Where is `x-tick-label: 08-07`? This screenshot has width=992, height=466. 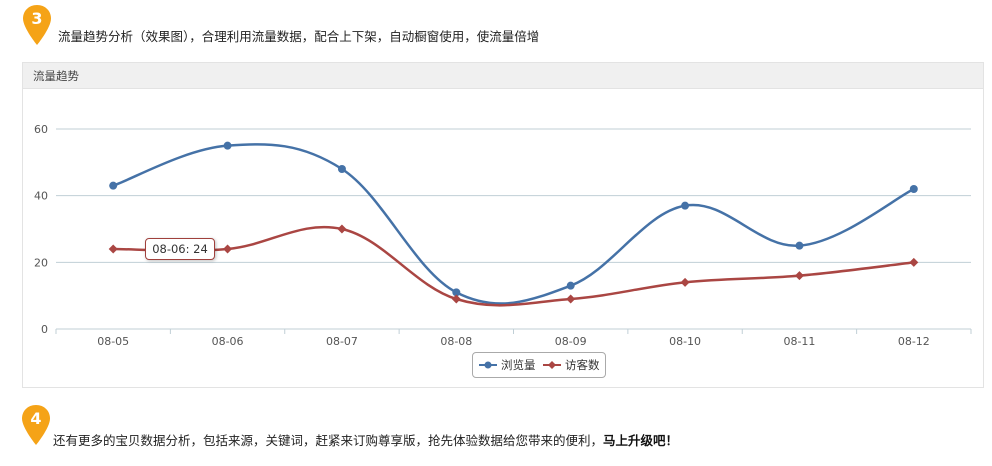
x-tick-label: 08-07 is located at coordinates (342, 341).